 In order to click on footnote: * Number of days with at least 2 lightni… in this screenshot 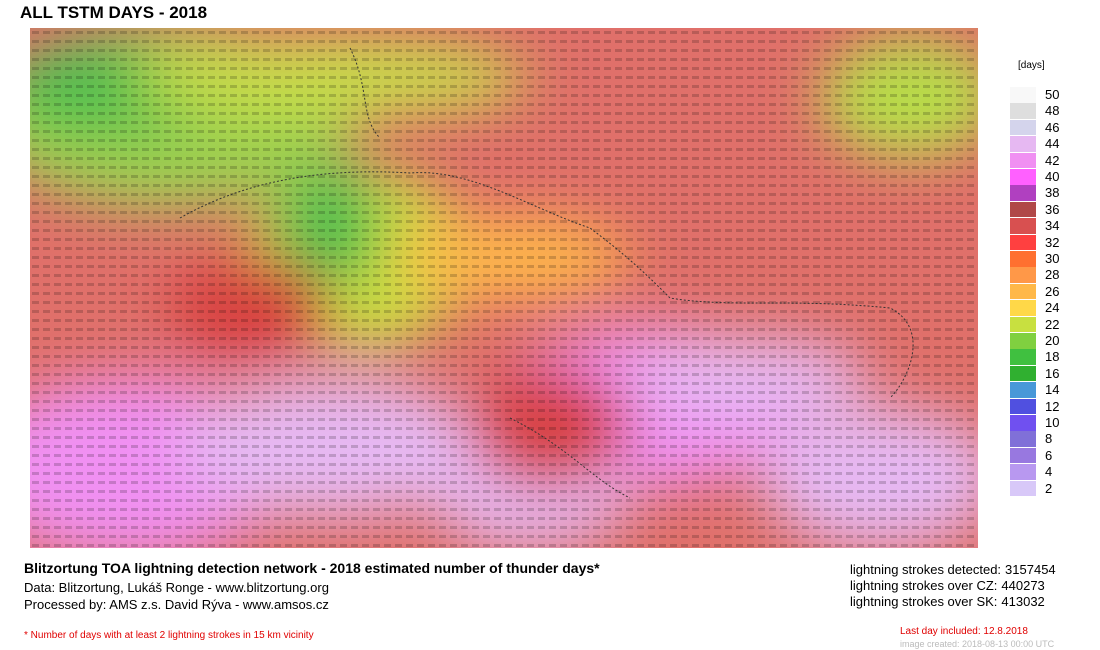, I will do `click(169, 635)`.